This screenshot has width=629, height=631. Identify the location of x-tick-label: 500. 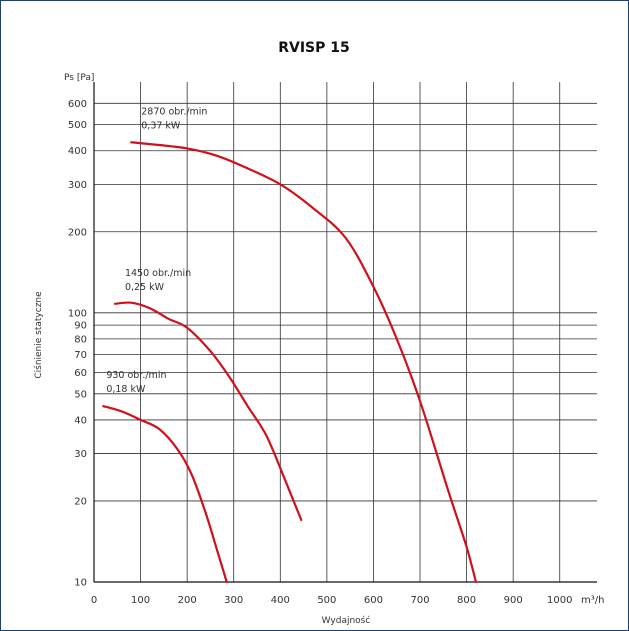
(326, 600).